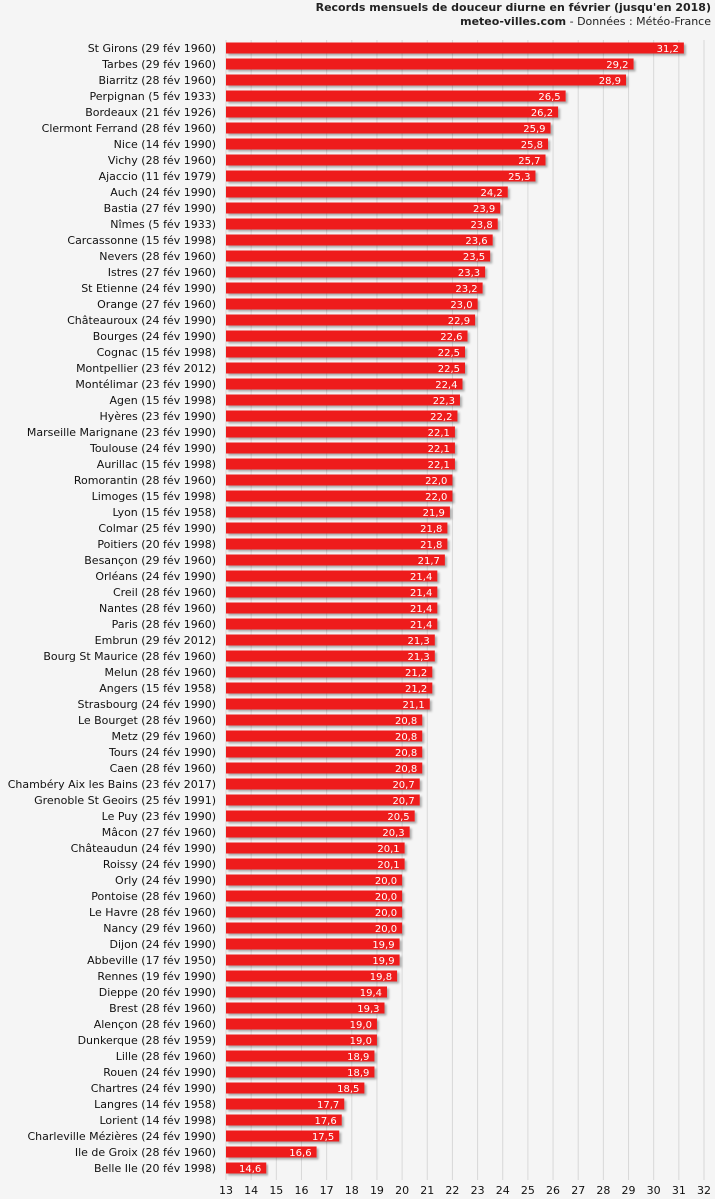 Image resolution: width=715 pixels, height=1199 pixels. I want to click on value-label: 21,1, so click(414, 705).